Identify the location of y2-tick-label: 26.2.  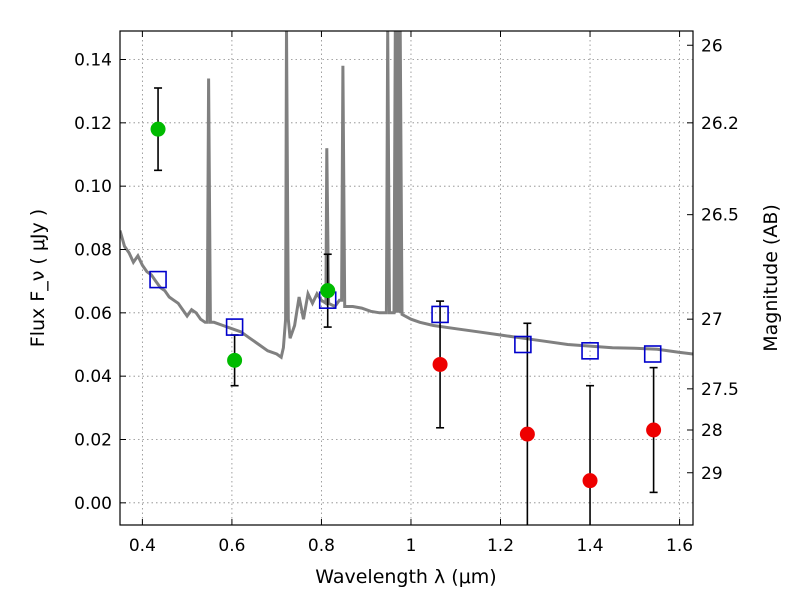
(720, 124).